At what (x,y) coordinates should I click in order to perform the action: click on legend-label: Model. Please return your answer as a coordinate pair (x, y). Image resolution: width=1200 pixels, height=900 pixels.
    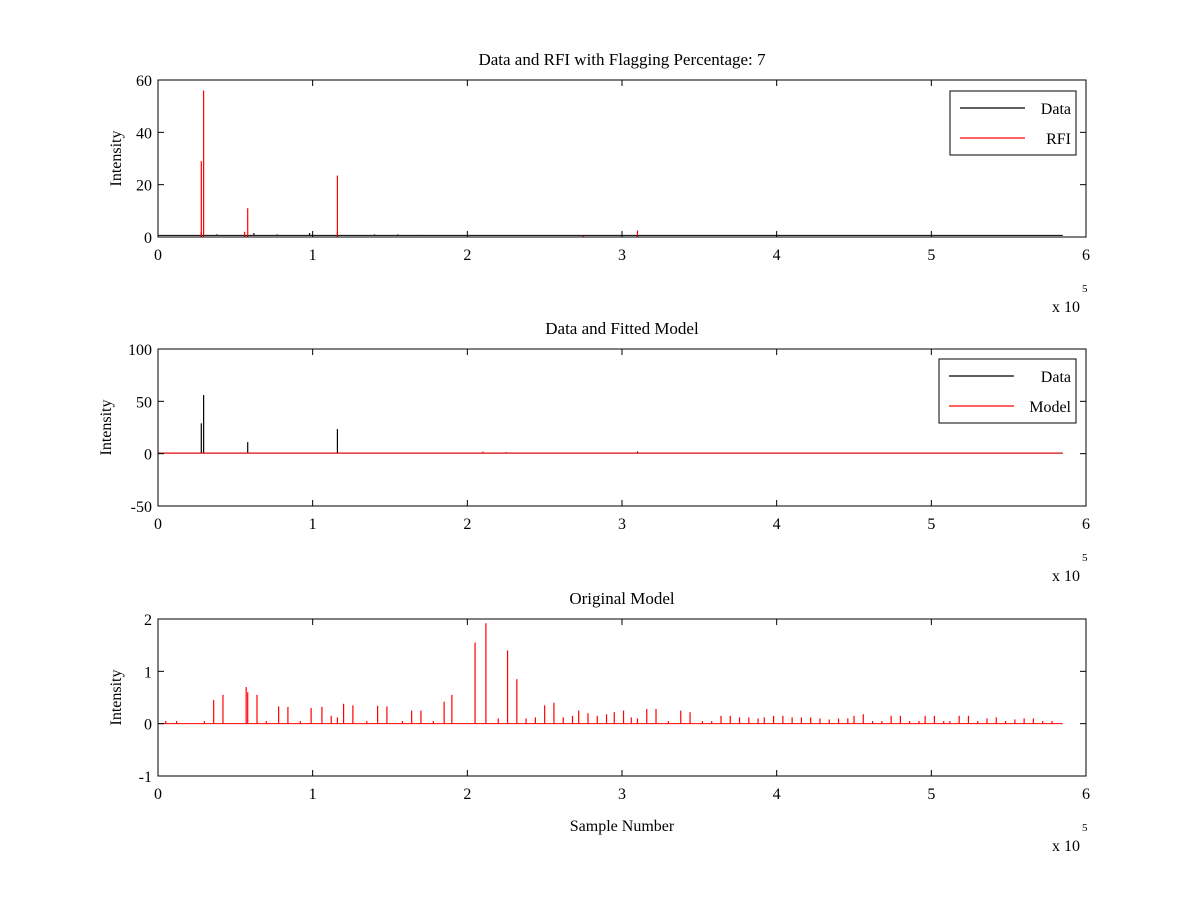
    Looking at the image, I should click on (1050, 407).